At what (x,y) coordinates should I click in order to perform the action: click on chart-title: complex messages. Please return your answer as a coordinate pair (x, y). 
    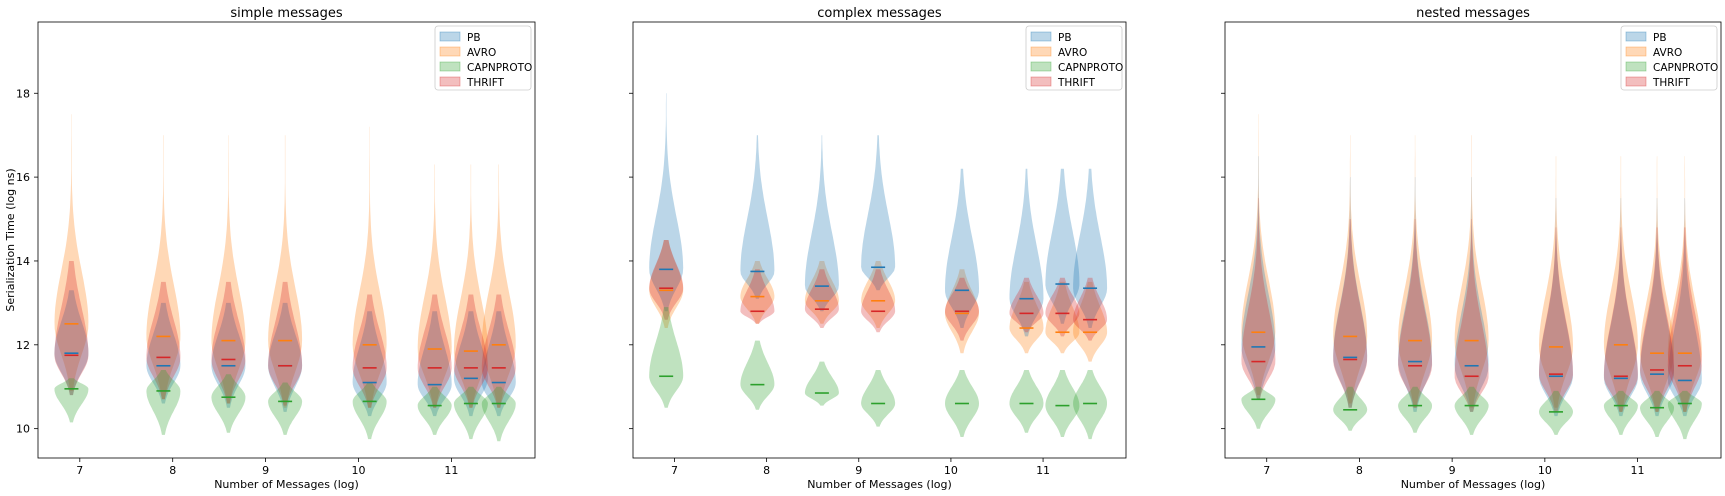
    Looking at the image, I should click on (879, 13).